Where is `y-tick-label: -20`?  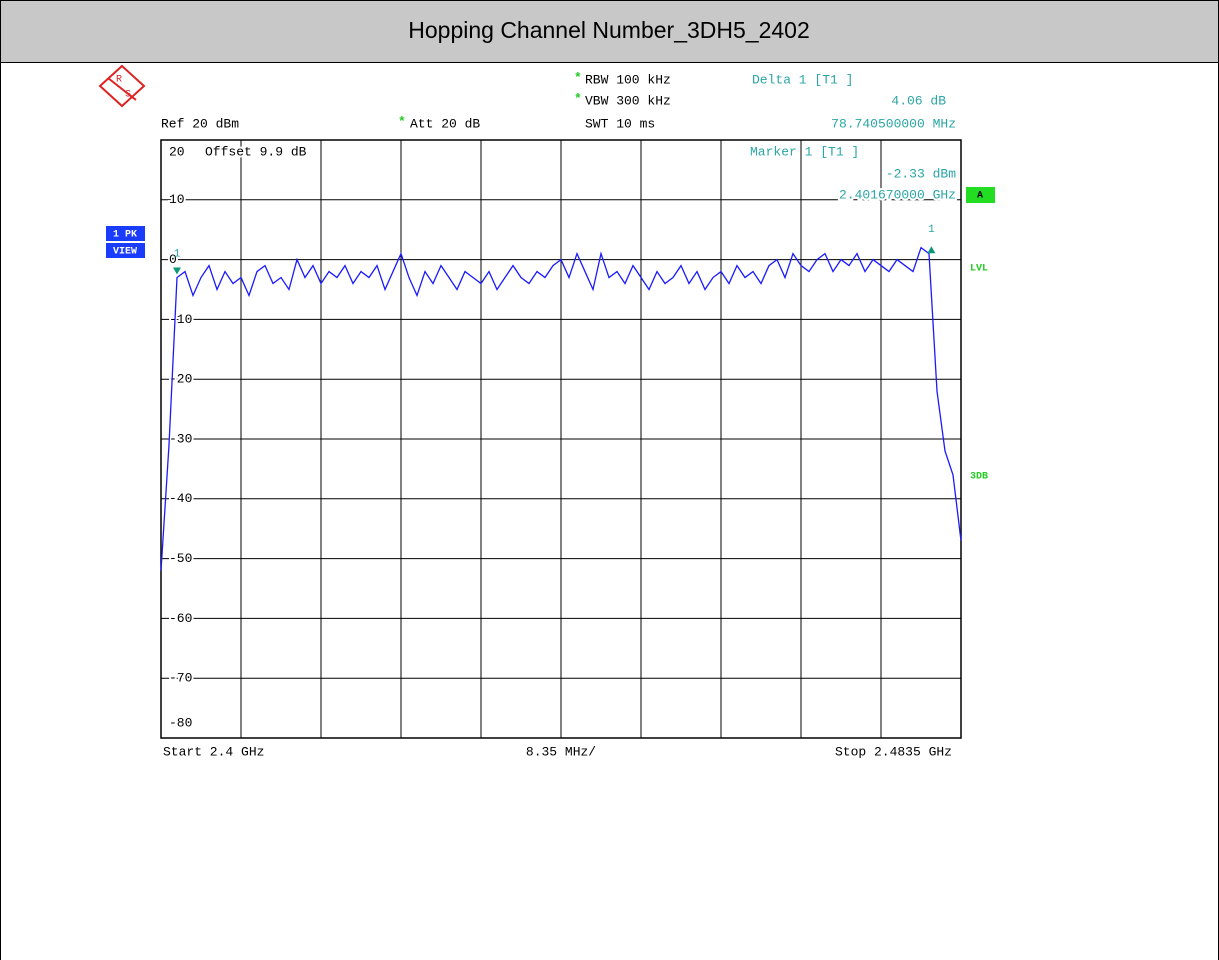 y-tick-label: -20 is located at coordinates (180, 379).